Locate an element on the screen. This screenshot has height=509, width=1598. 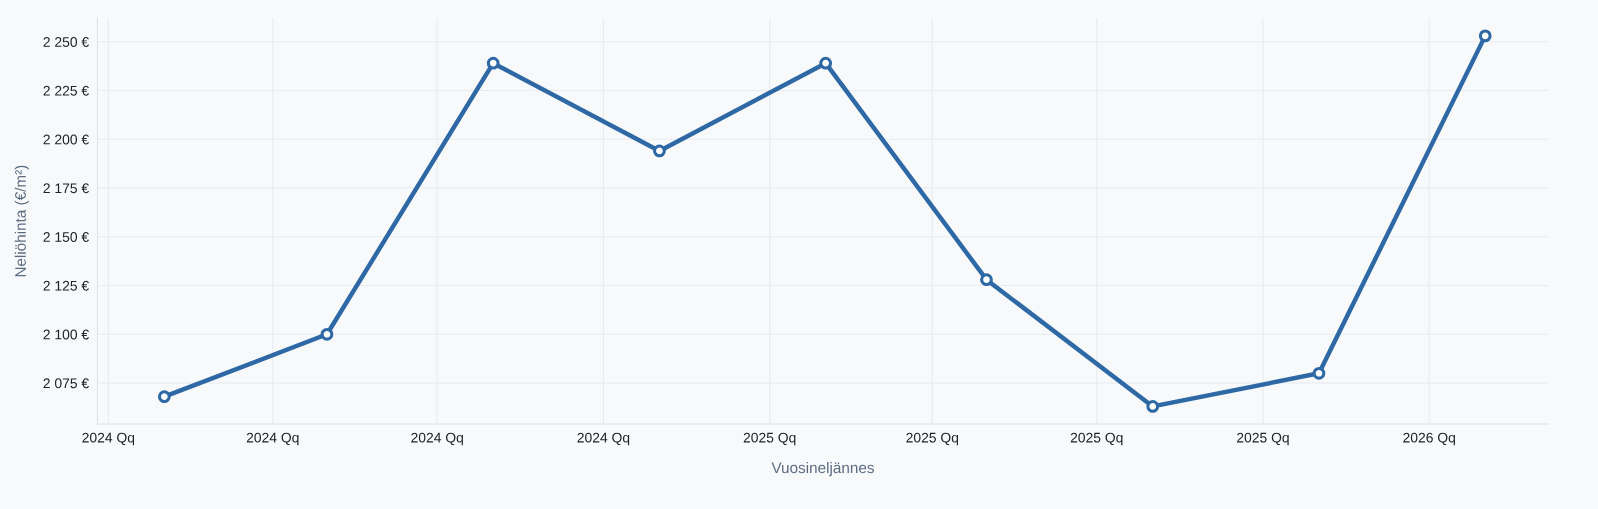
y-tick-label: 2 250 € is located at coordinates (66, 42).